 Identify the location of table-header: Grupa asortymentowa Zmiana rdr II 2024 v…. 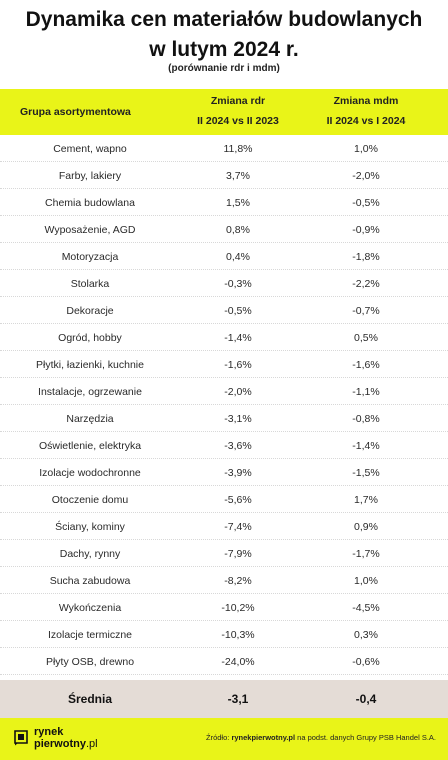
(224, 112).